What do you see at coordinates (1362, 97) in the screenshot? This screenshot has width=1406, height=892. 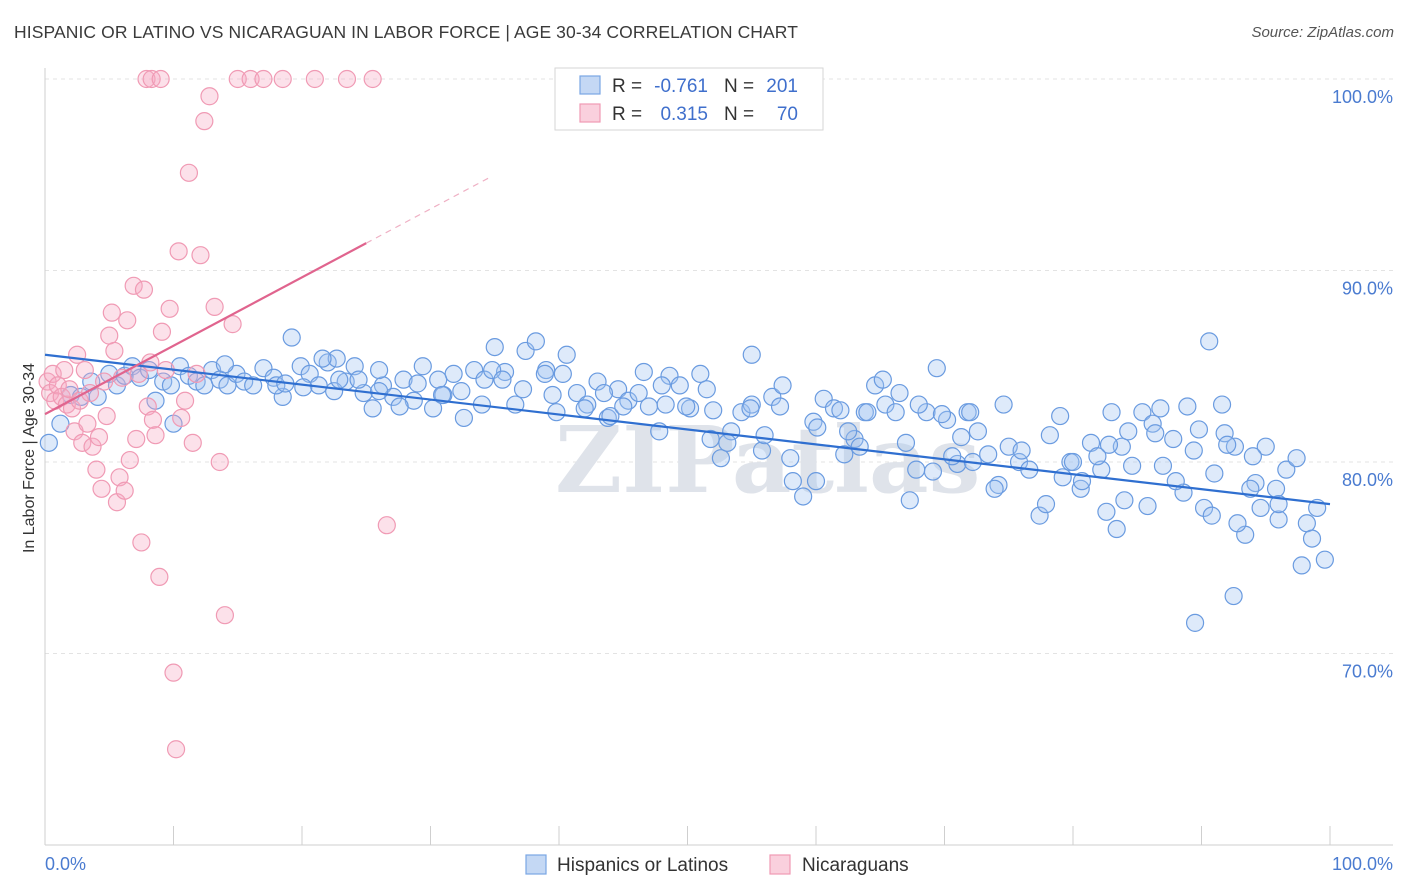 I see `y-tick-label: 100.0%` at bounding box center [1362, 97].